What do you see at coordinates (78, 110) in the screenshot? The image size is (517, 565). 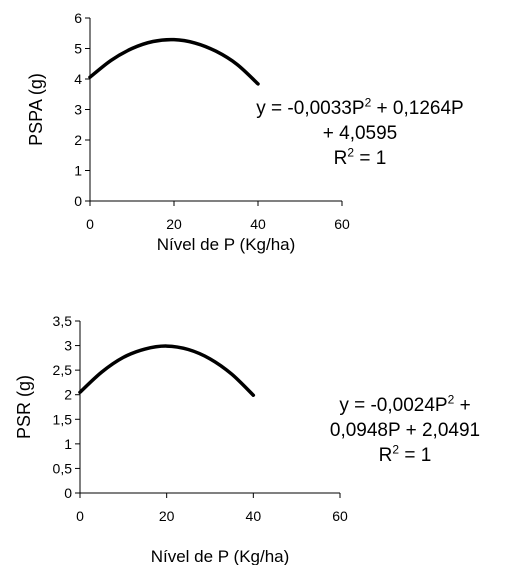 I see `chart-1-y-tick-label: 3` at bounding box center [78, 110].